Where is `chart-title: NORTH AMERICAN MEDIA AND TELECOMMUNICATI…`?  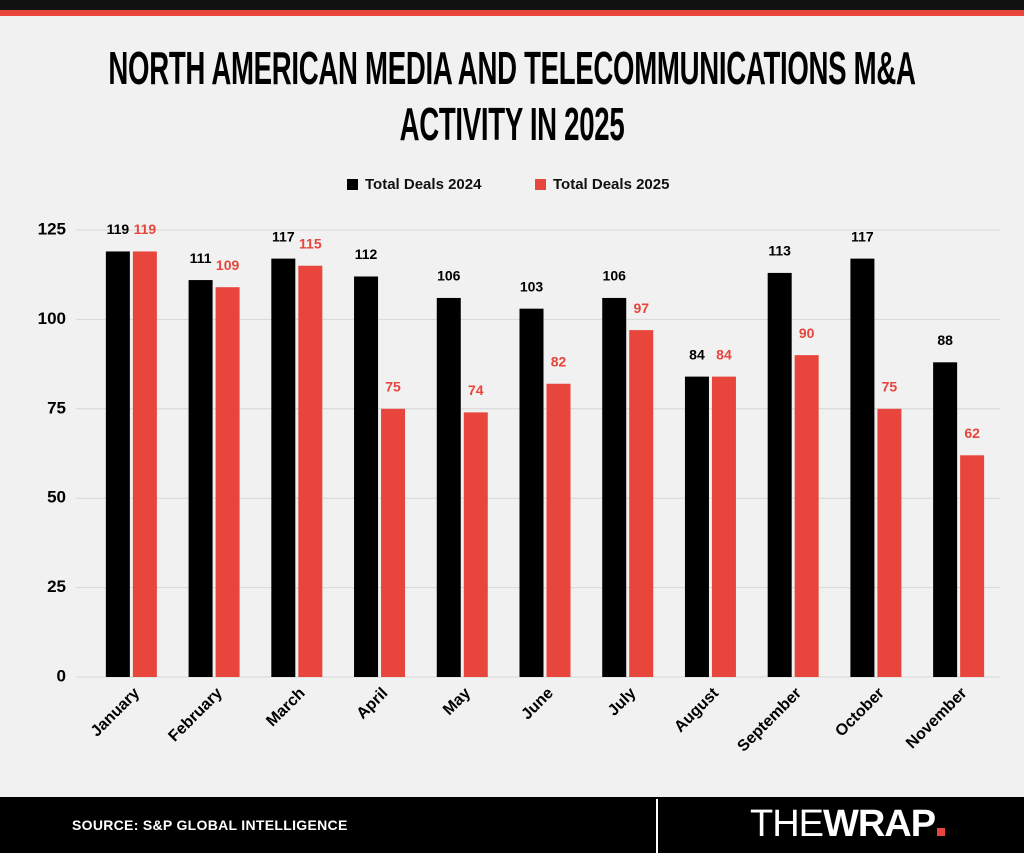
chart-title: NORTH AMERICAN MEDIA AND TELECOMMUNICATI… is located at coordinates (512, 96).